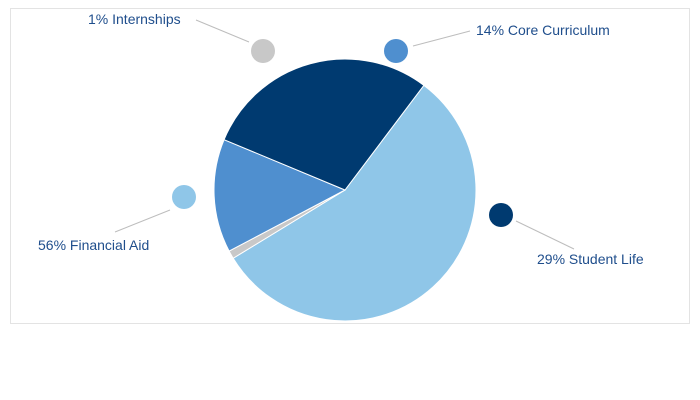 The image size is (700, 400). I want to click on label-financial-aid: 56% Financial Aid, so click(93, 245).